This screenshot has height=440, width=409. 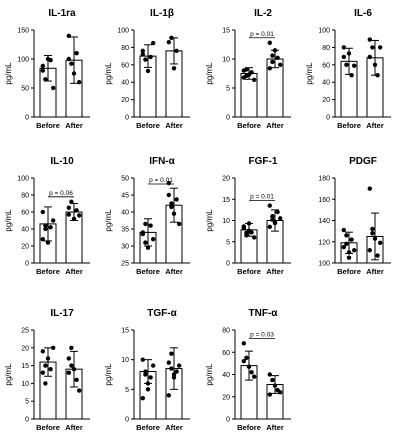 What do you see at coordinates (125, 196) in the screenshot?
I see `y-tick-label: 45` at bounding box center [125, 196].